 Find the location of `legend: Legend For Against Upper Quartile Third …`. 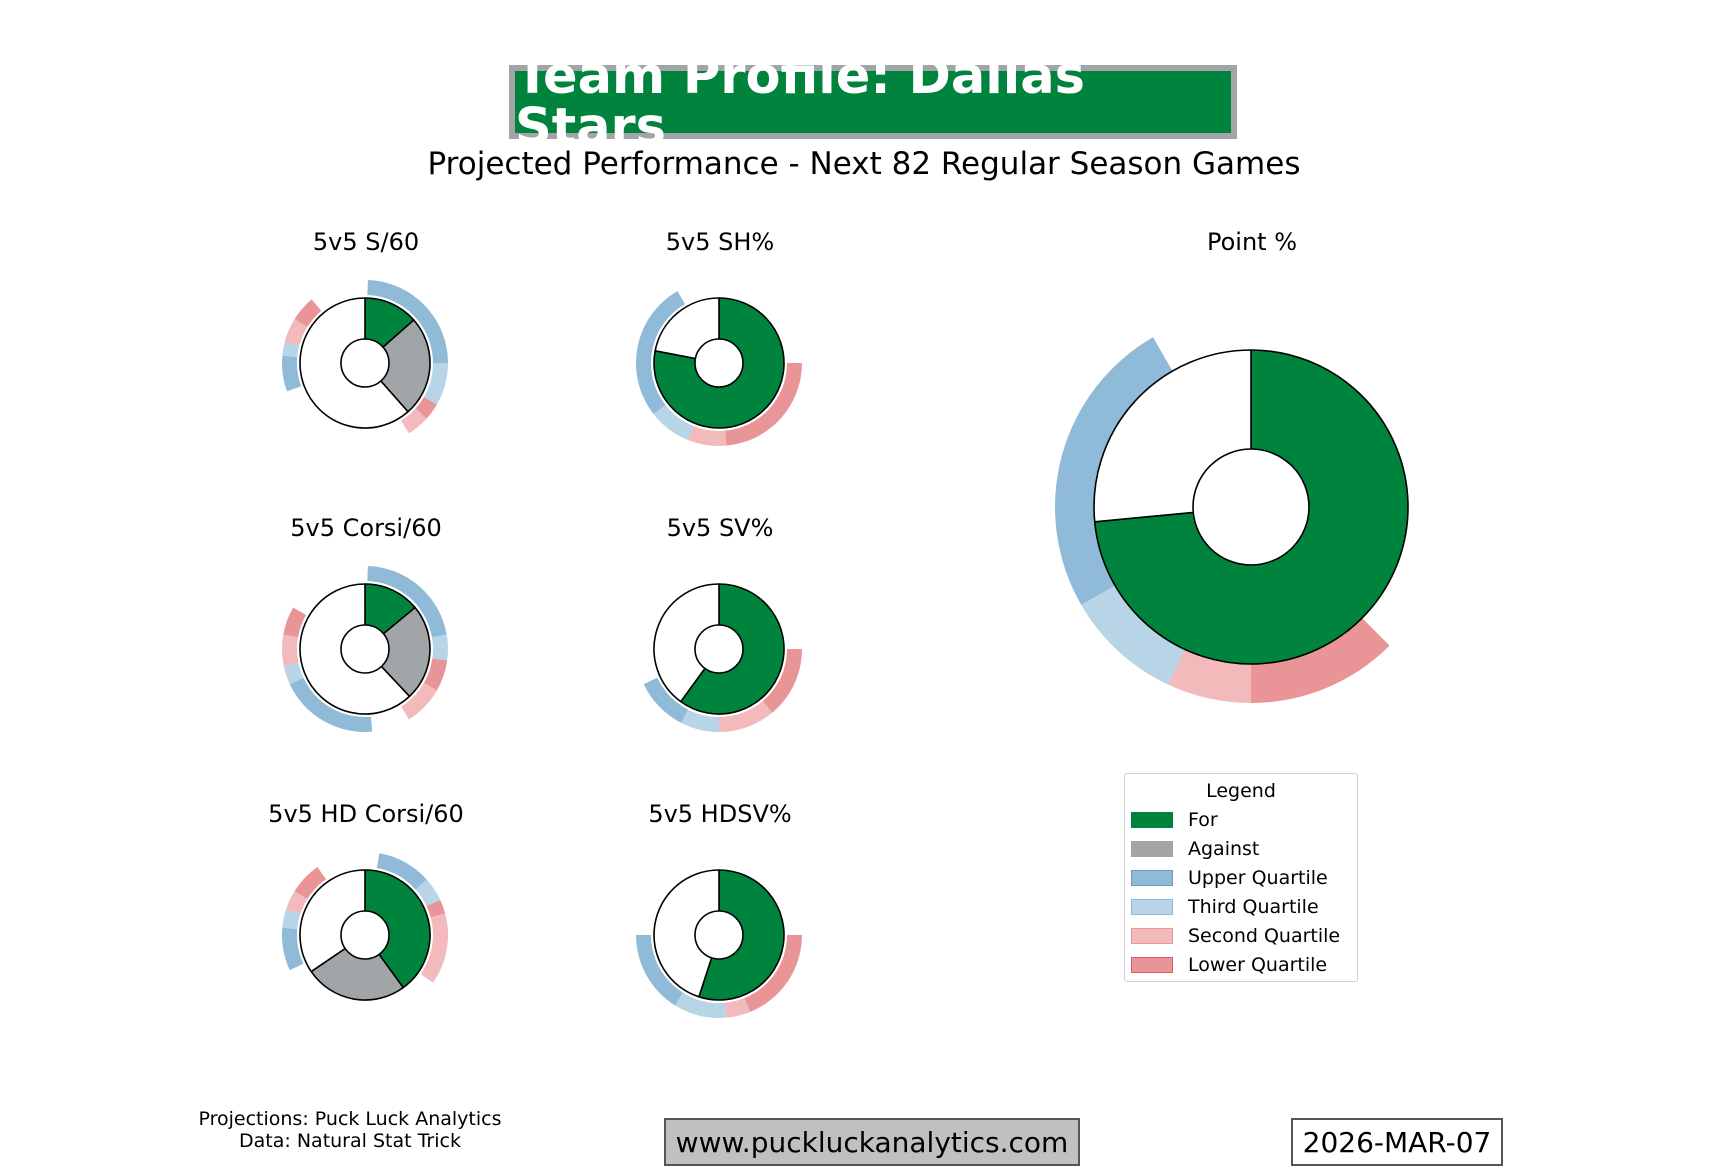

legend: Legend For Against Upper Quartile Third … is located at coordinates (1241, 877).